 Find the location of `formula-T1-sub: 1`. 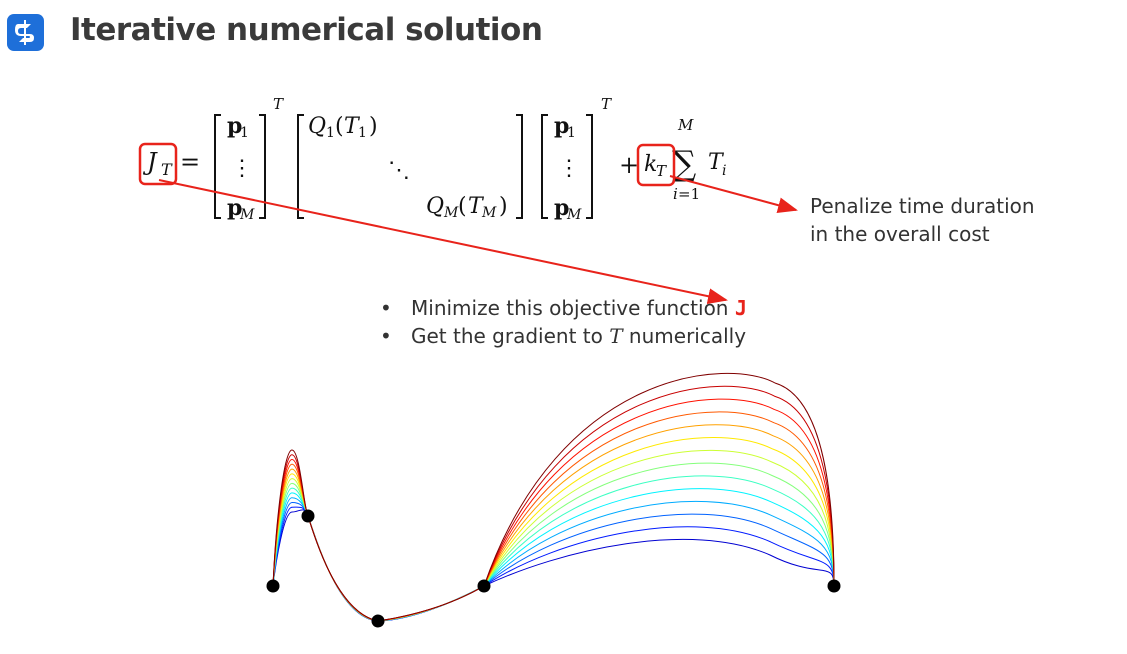

formula-T1-sub: 1 is located at coordinates (362, 133).